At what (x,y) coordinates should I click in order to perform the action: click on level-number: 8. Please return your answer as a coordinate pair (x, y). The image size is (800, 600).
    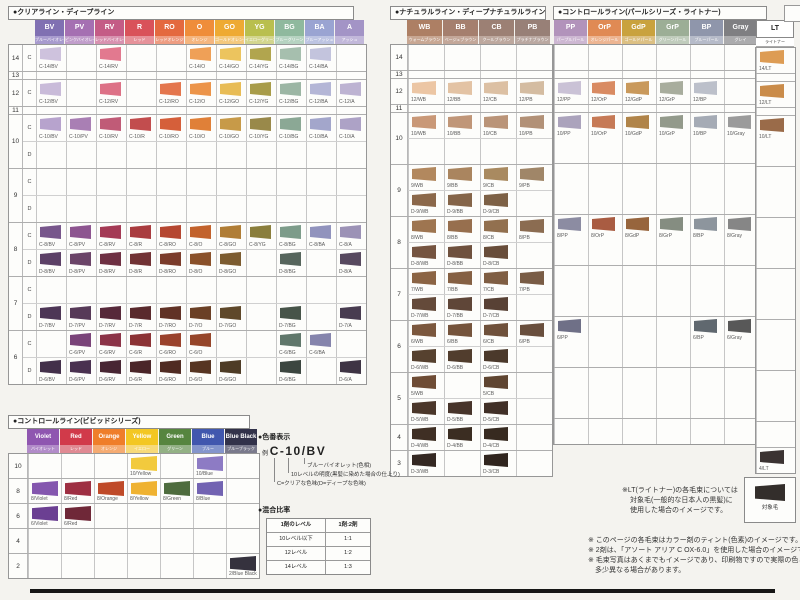
    Looking at the image, I should click on (16, 249).